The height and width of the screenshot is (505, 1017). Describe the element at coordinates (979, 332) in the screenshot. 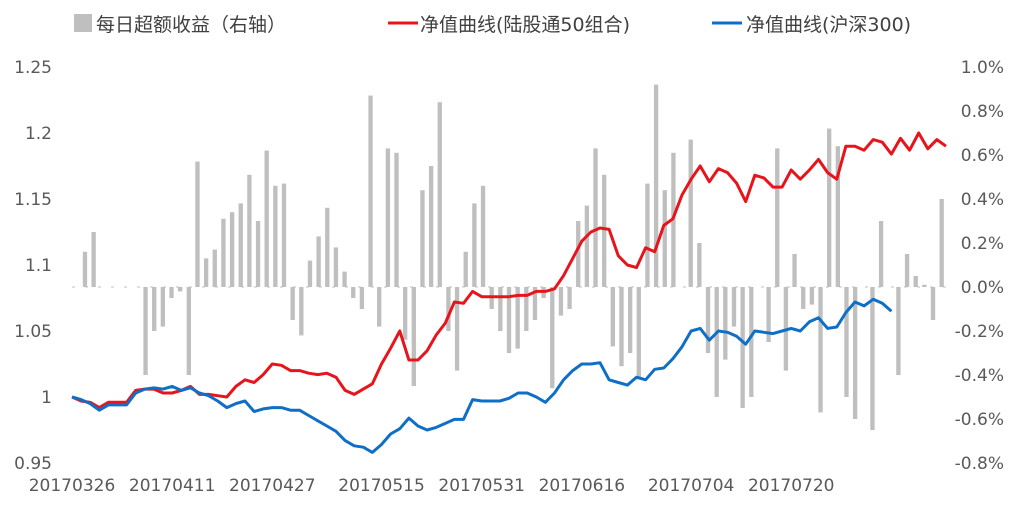

I see `right-axis-tick-label: -0.2%` at that location.